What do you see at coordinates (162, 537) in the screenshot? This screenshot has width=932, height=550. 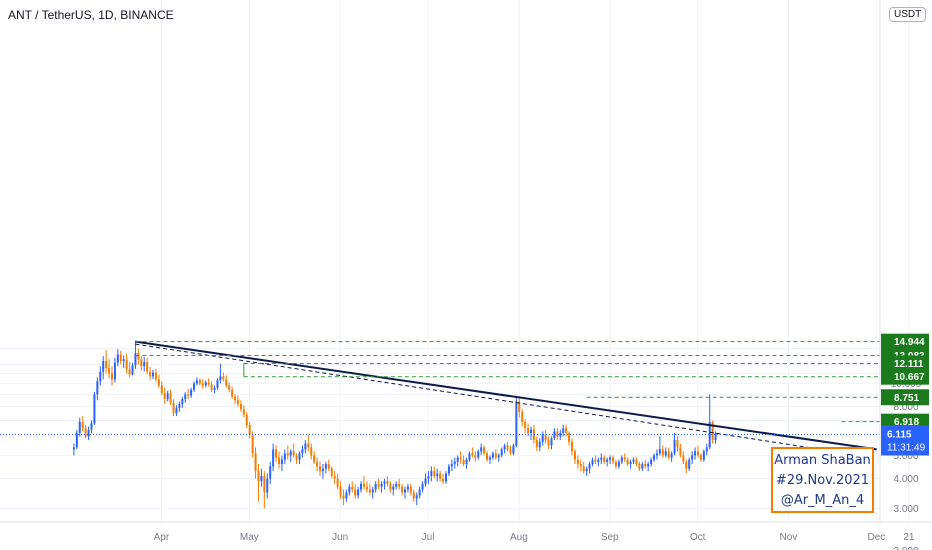 I see `x-tick-label: Apr` at bounding box center [162, 537].